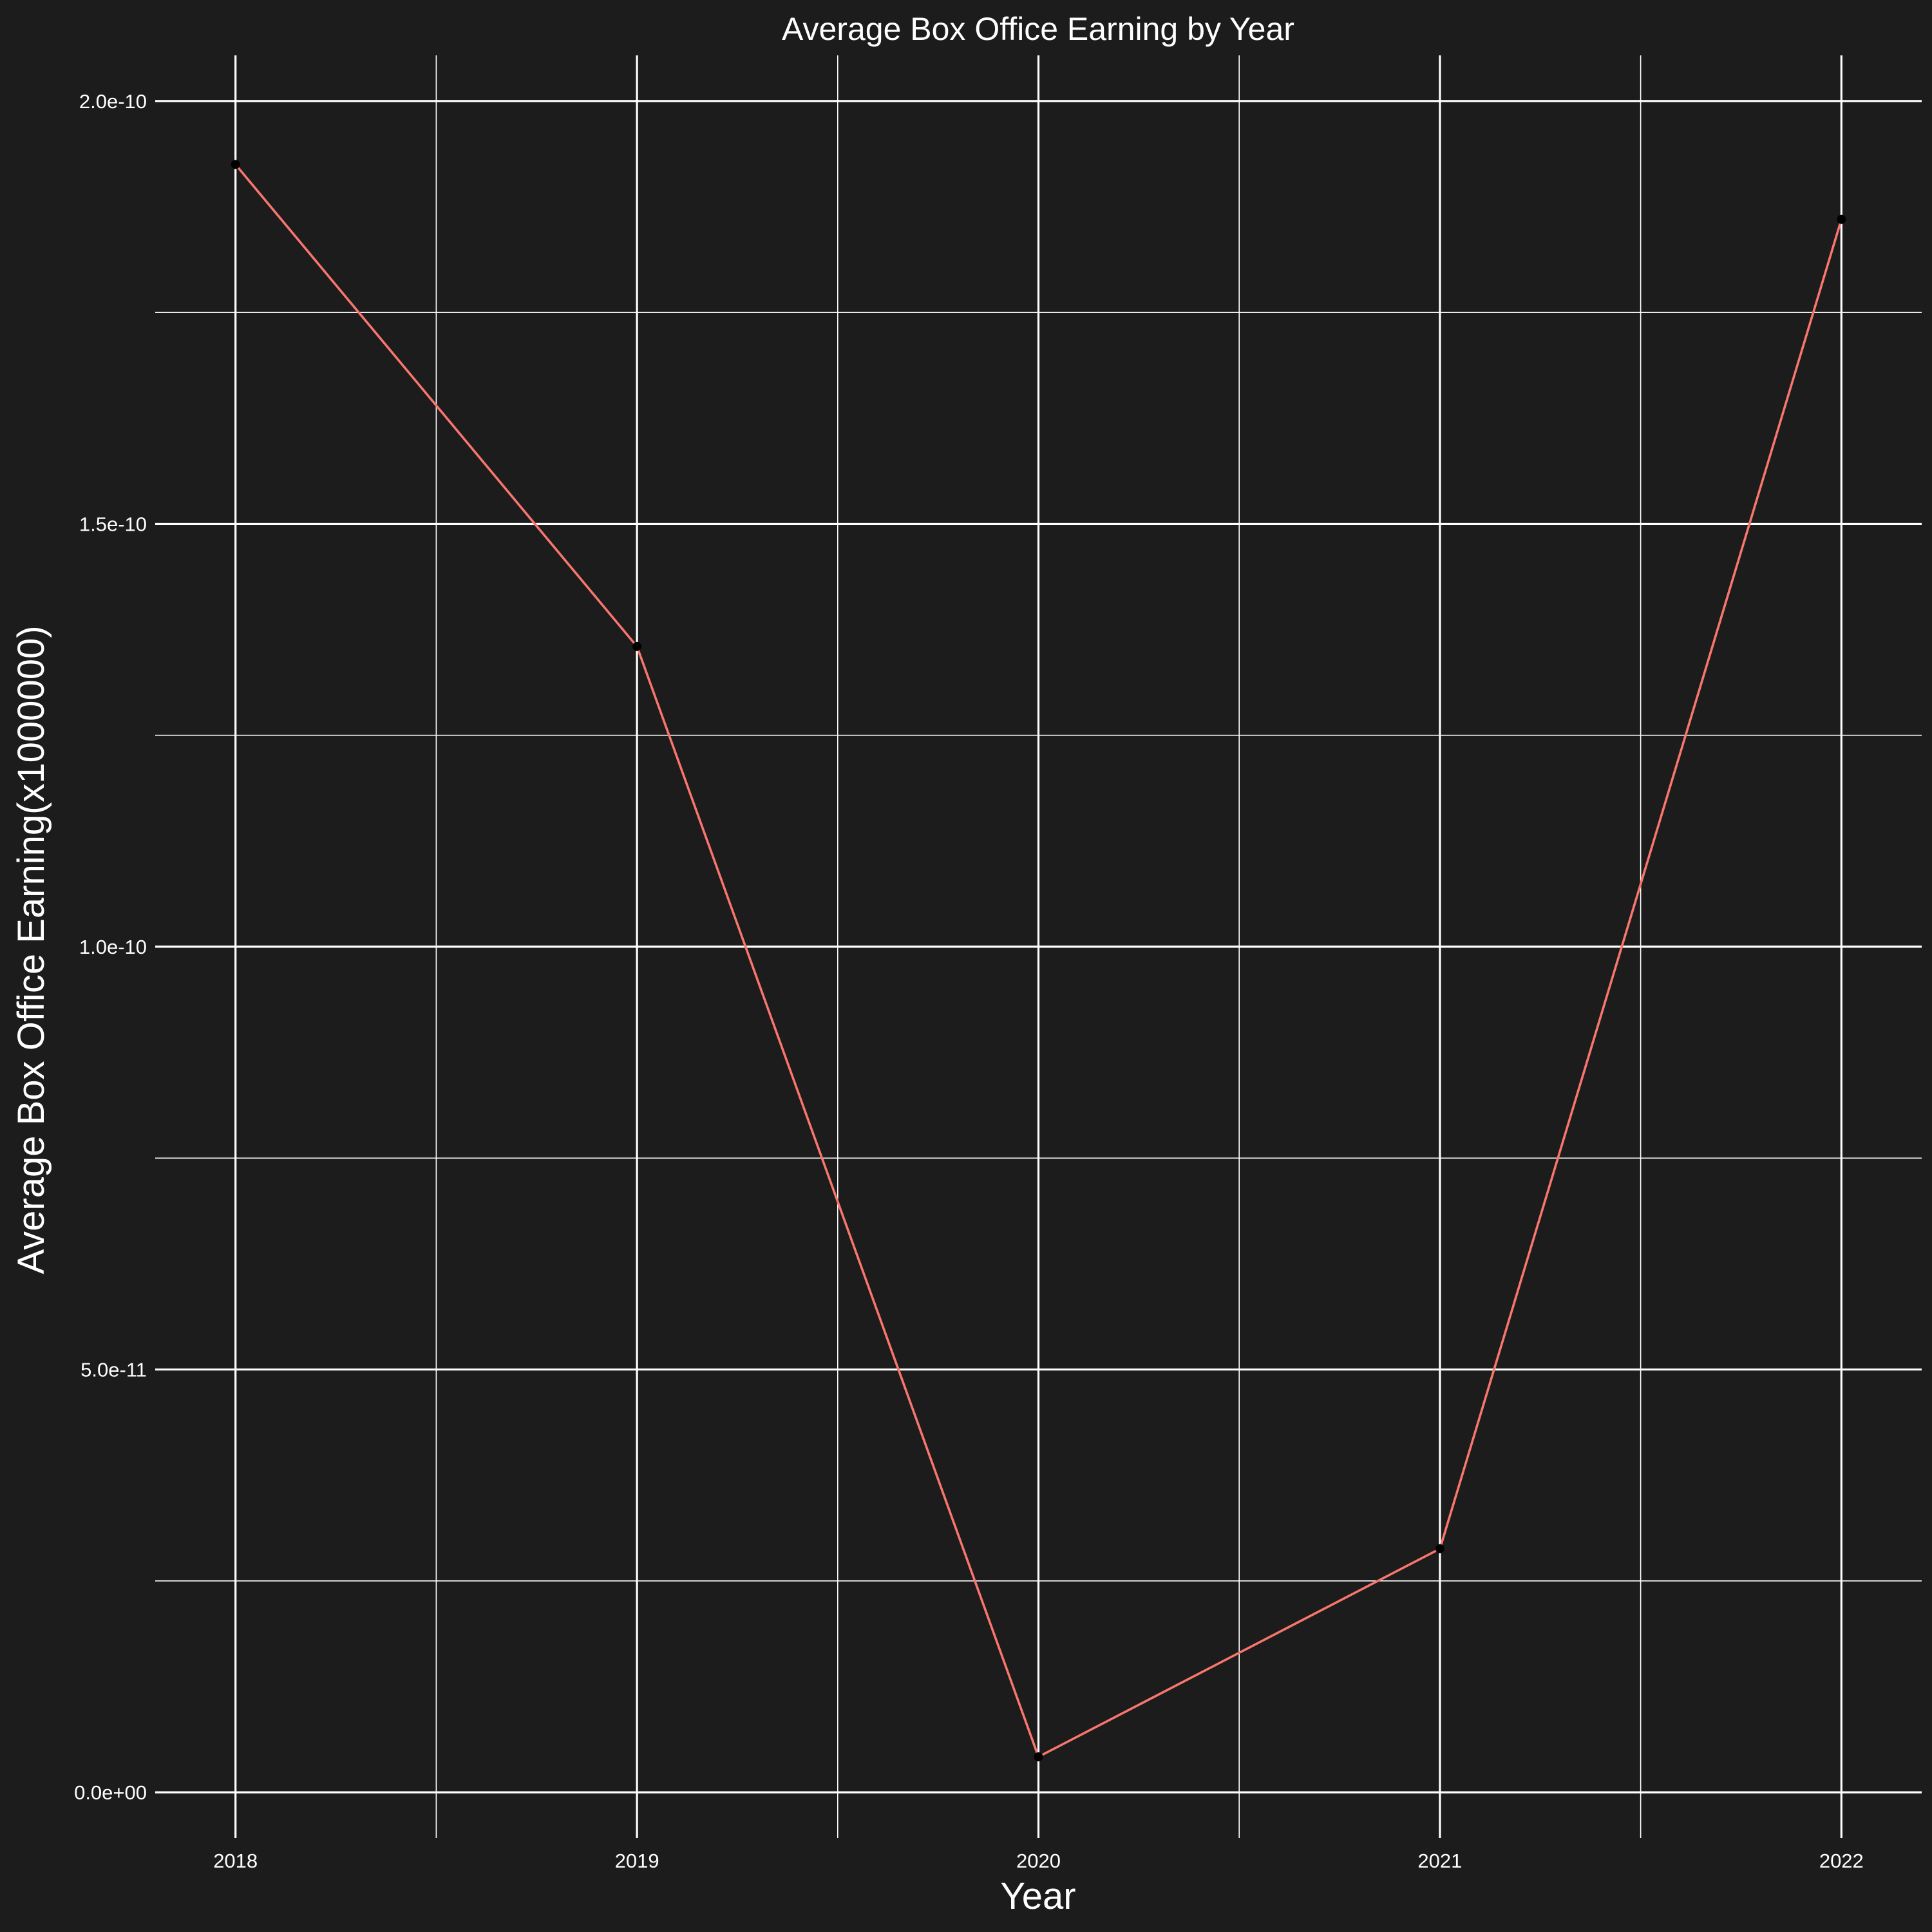 The width and height of the screenshot is (1932, 1932). What do you see at coordinates (113, 947) in the screenshot?
I see `y-tick-label: 1.0e-10` at bounding box center [113, 947].